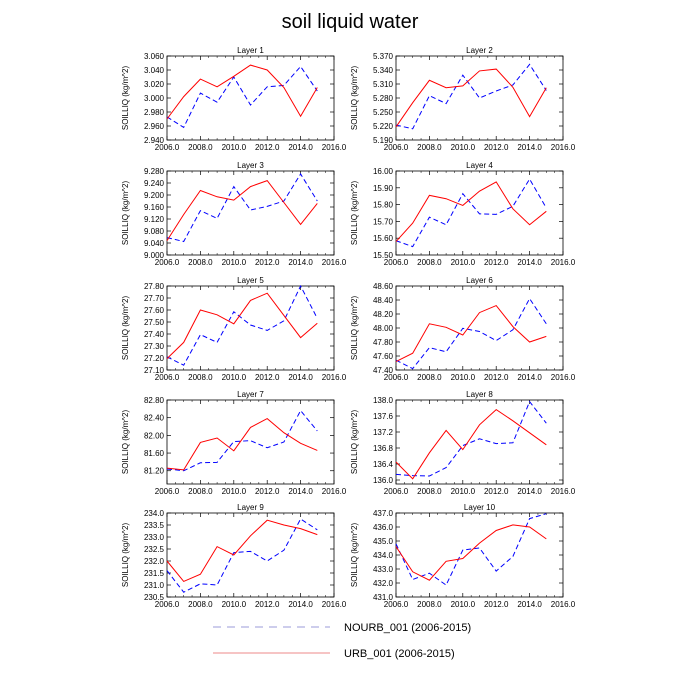 This screenshot has height=700, width=700. I want to click on y-tick-label: 27.80, so click(154, 286).